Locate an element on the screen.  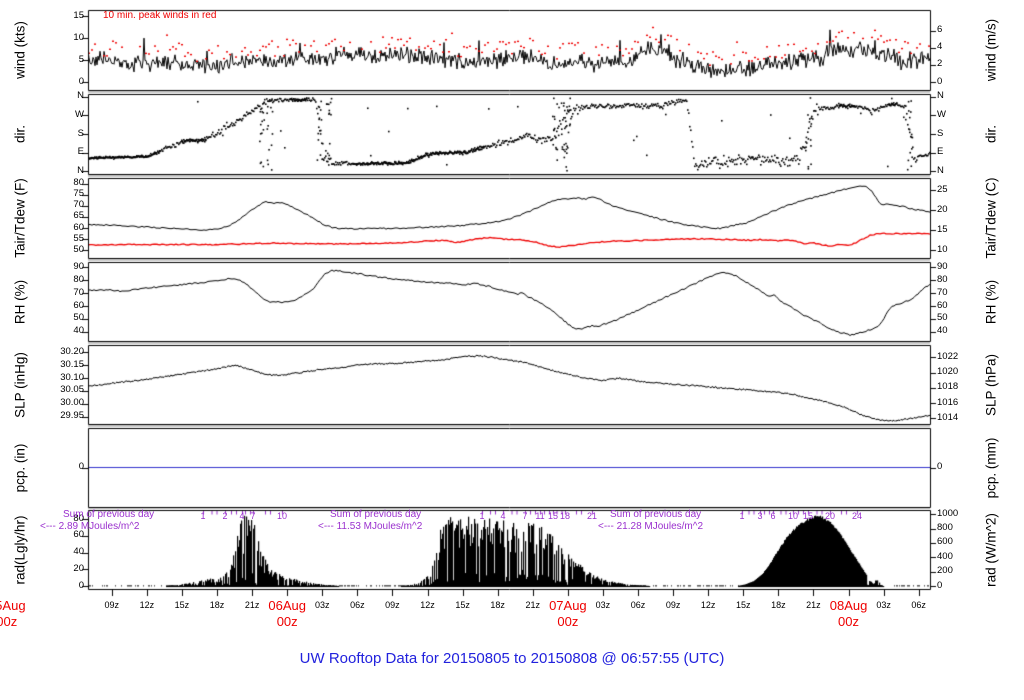
ytick-left-dir: E is located at coordinates (80, 152).